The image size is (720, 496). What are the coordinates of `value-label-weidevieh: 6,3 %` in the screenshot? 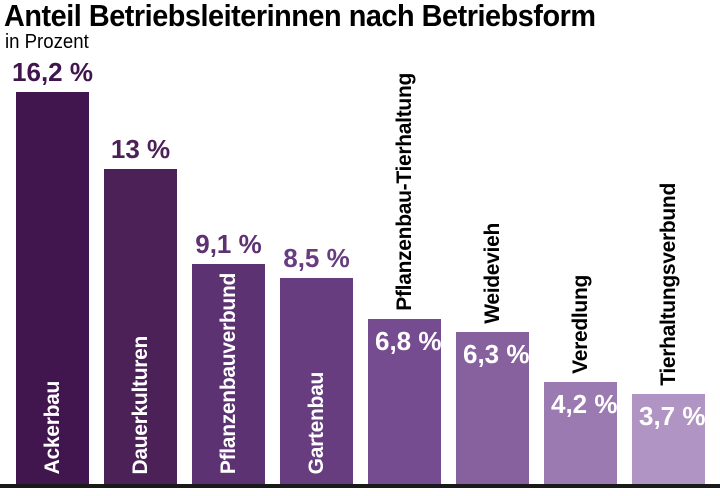 It's located at (496, 354).